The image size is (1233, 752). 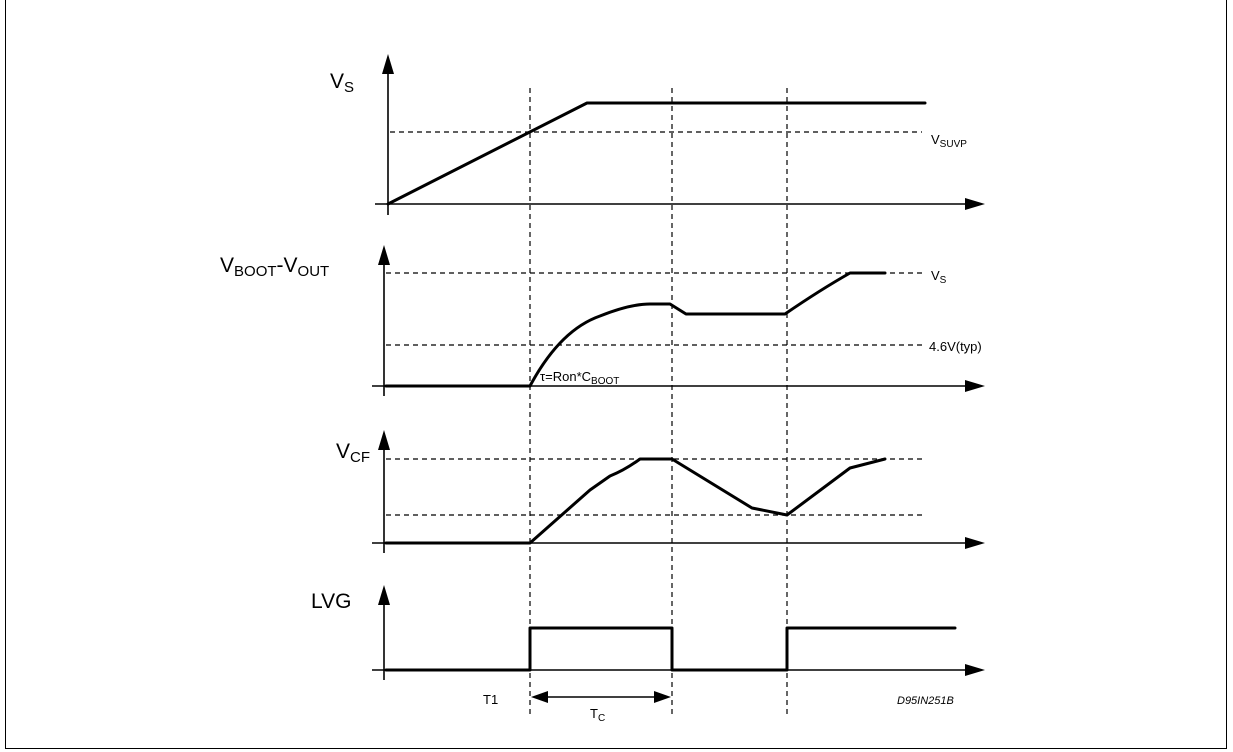 I want to click on lvg-y-axis-arrow, so click(x=384, y=595).